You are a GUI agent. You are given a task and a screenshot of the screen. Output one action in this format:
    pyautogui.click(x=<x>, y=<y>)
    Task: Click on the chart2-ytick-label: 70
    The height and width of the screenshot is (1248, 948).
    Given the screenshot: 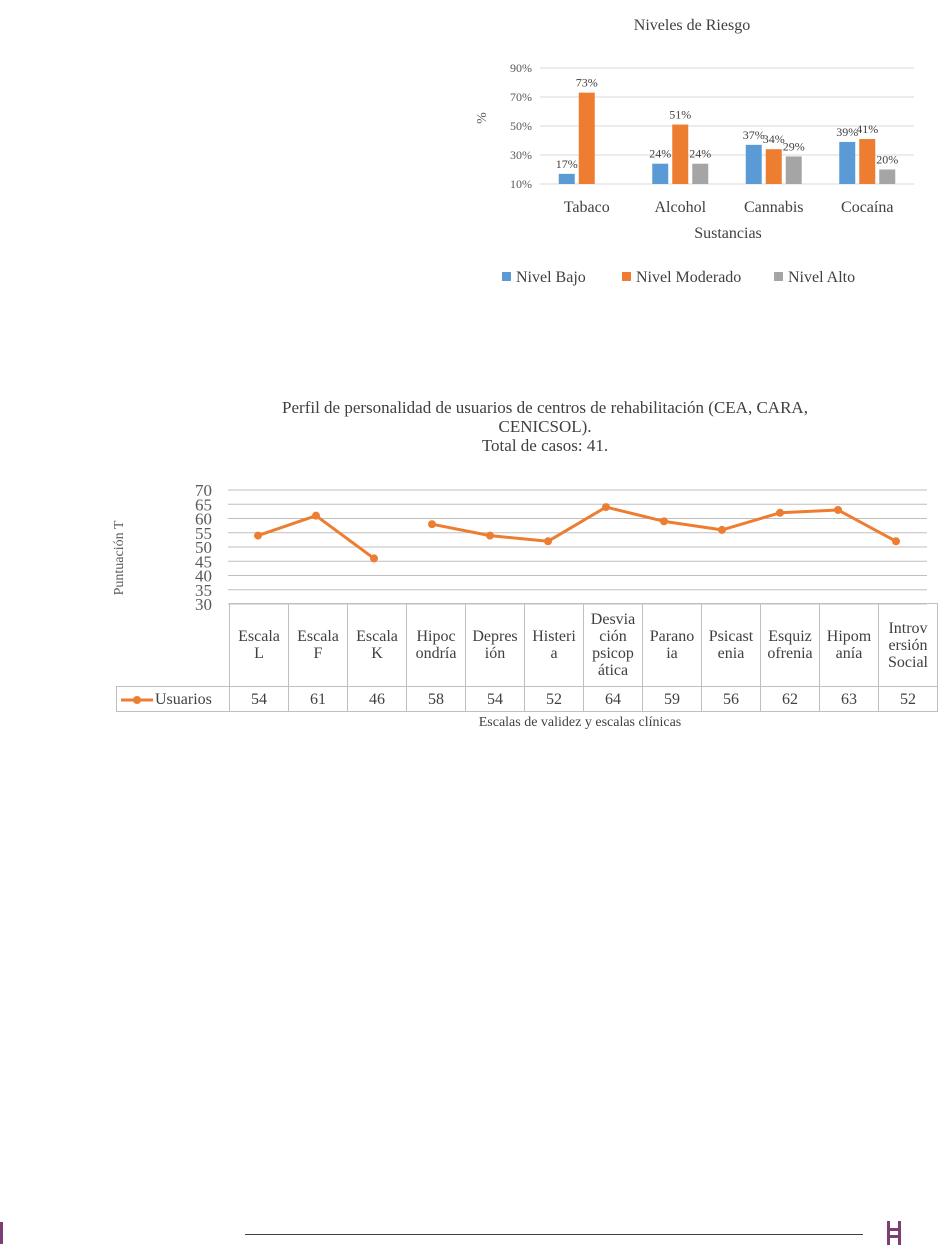 What is the action you would take?
    pyautogui.click(x=203, y=490)
    